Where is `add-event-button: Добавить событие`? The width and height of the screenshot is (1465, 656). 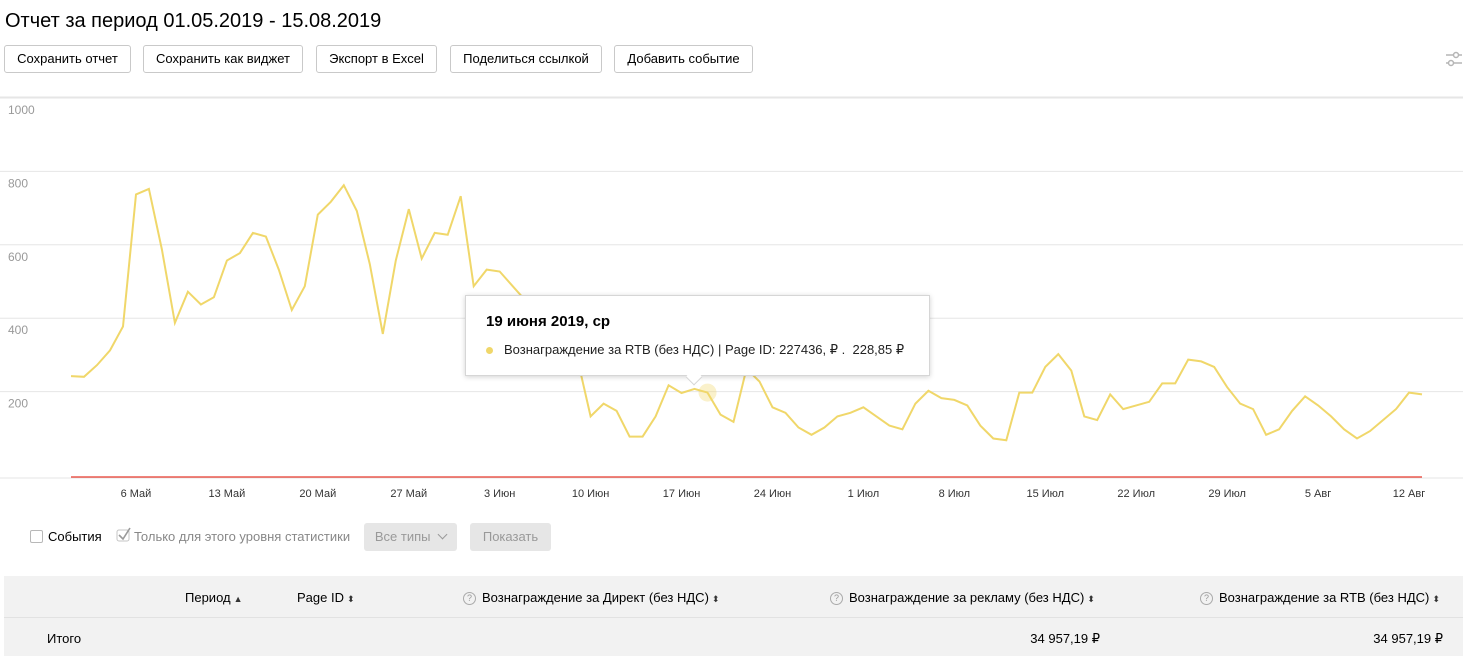
add-event-button: Добавить событие is located at coordinates (683, 59).